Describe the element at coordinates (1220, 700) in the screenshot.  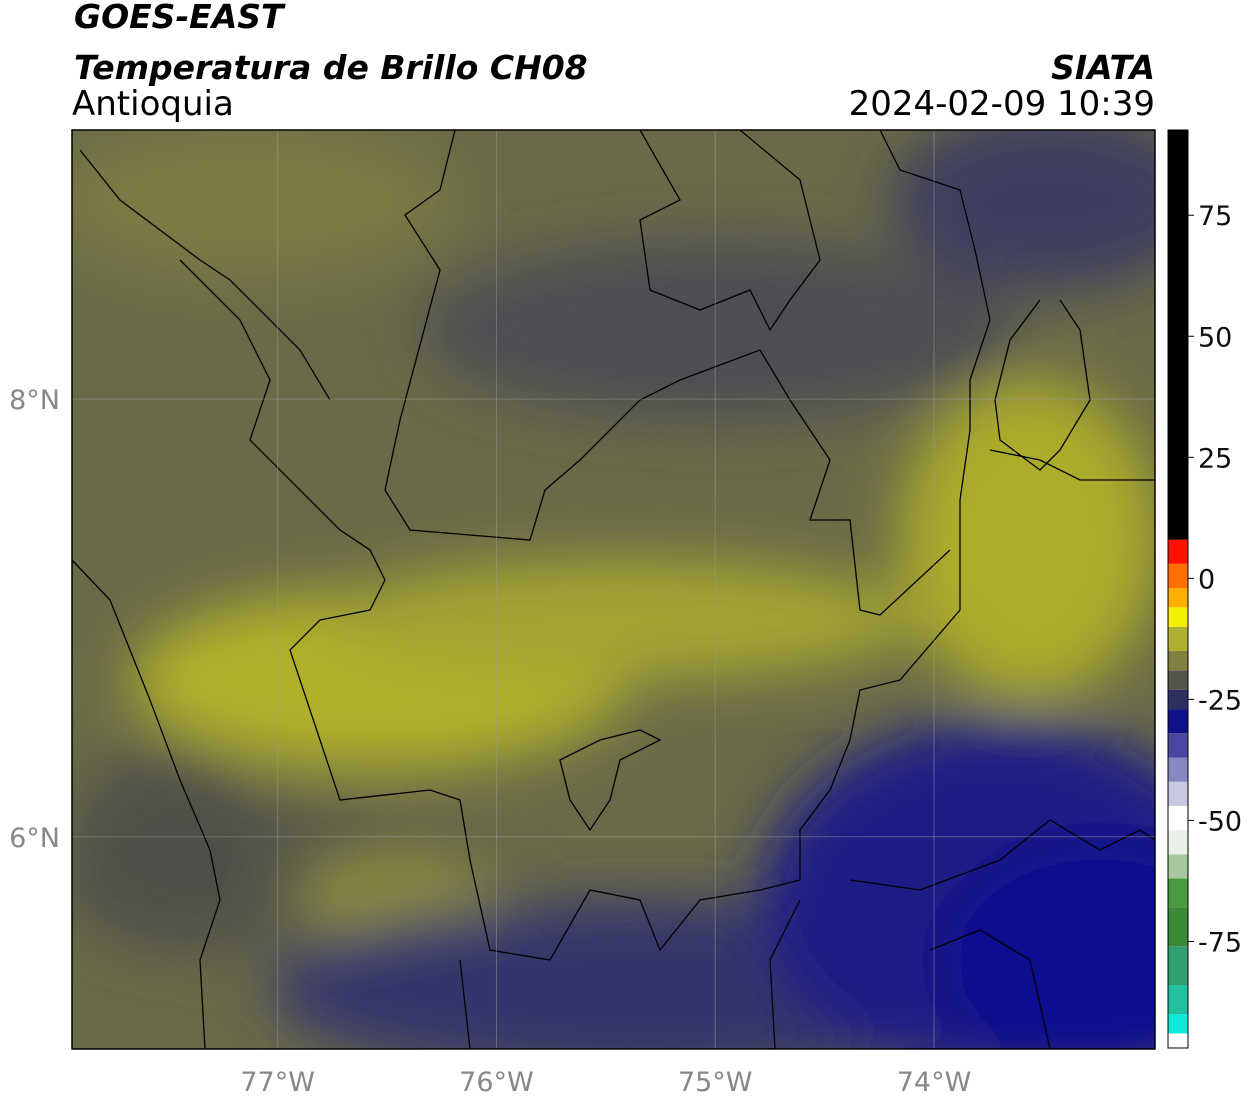
I see `colorbar-tick-label: -25` at that location.